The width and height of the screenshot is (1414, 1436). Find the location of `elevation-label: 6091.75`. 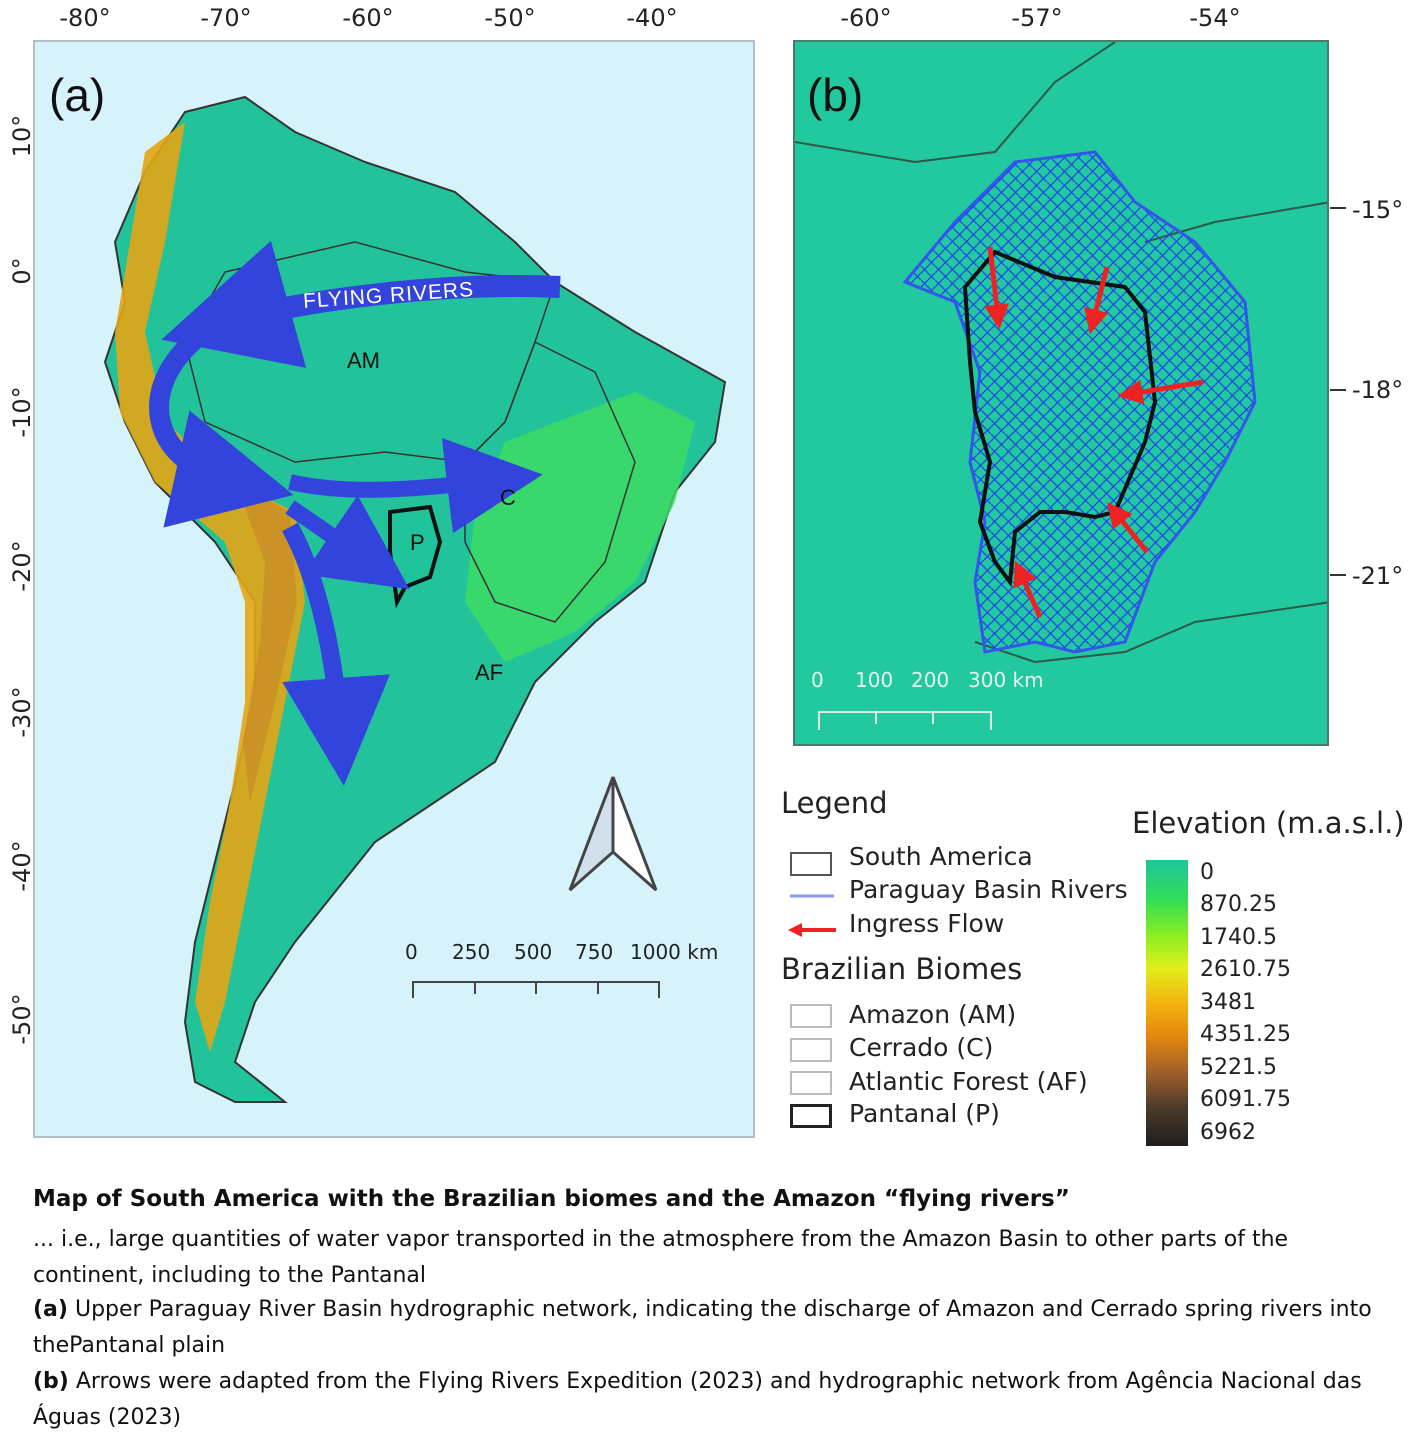

elevation-label: 6091.75 is located at coordinates (1245, 1099).